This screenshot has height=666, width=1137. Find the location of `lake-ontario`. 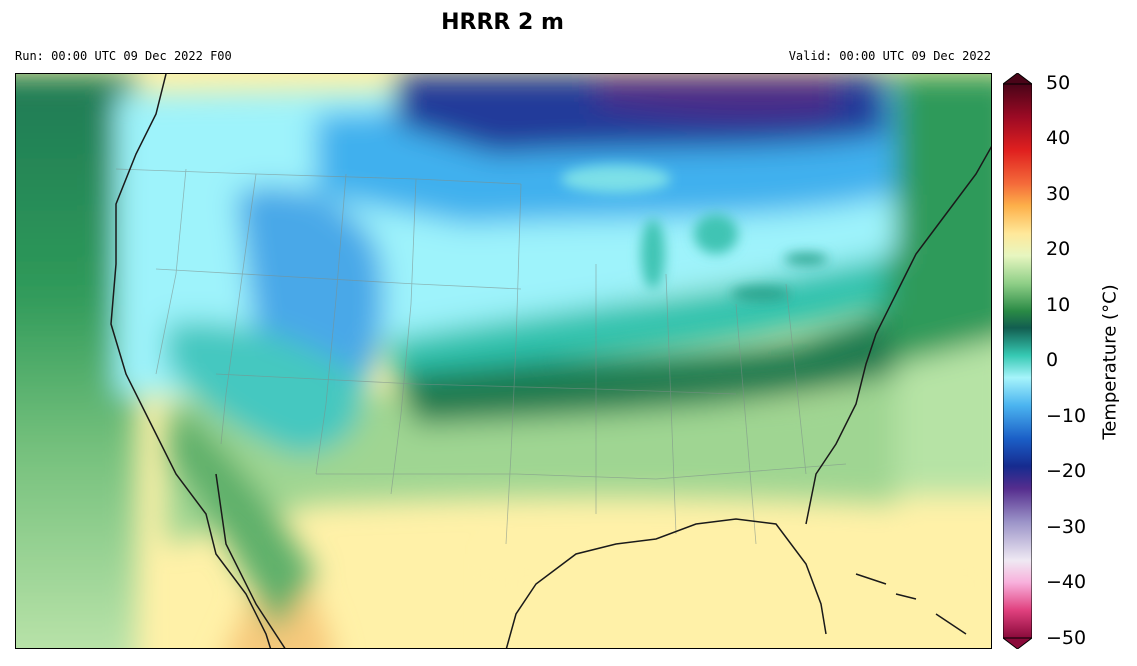

lake-ontario is located at coordinates (806, 259).